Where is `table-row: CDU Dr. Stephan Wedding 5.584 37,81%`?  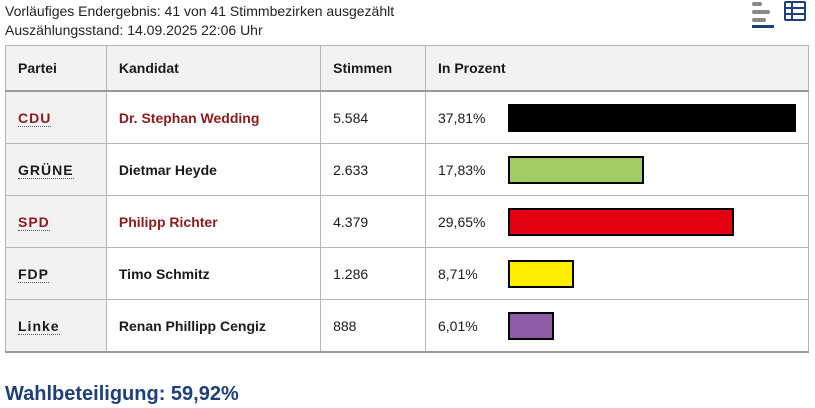
table-row: CDU Dr. Stephan Wedding 5.584 37,81% is located at coordinates (407, 117).